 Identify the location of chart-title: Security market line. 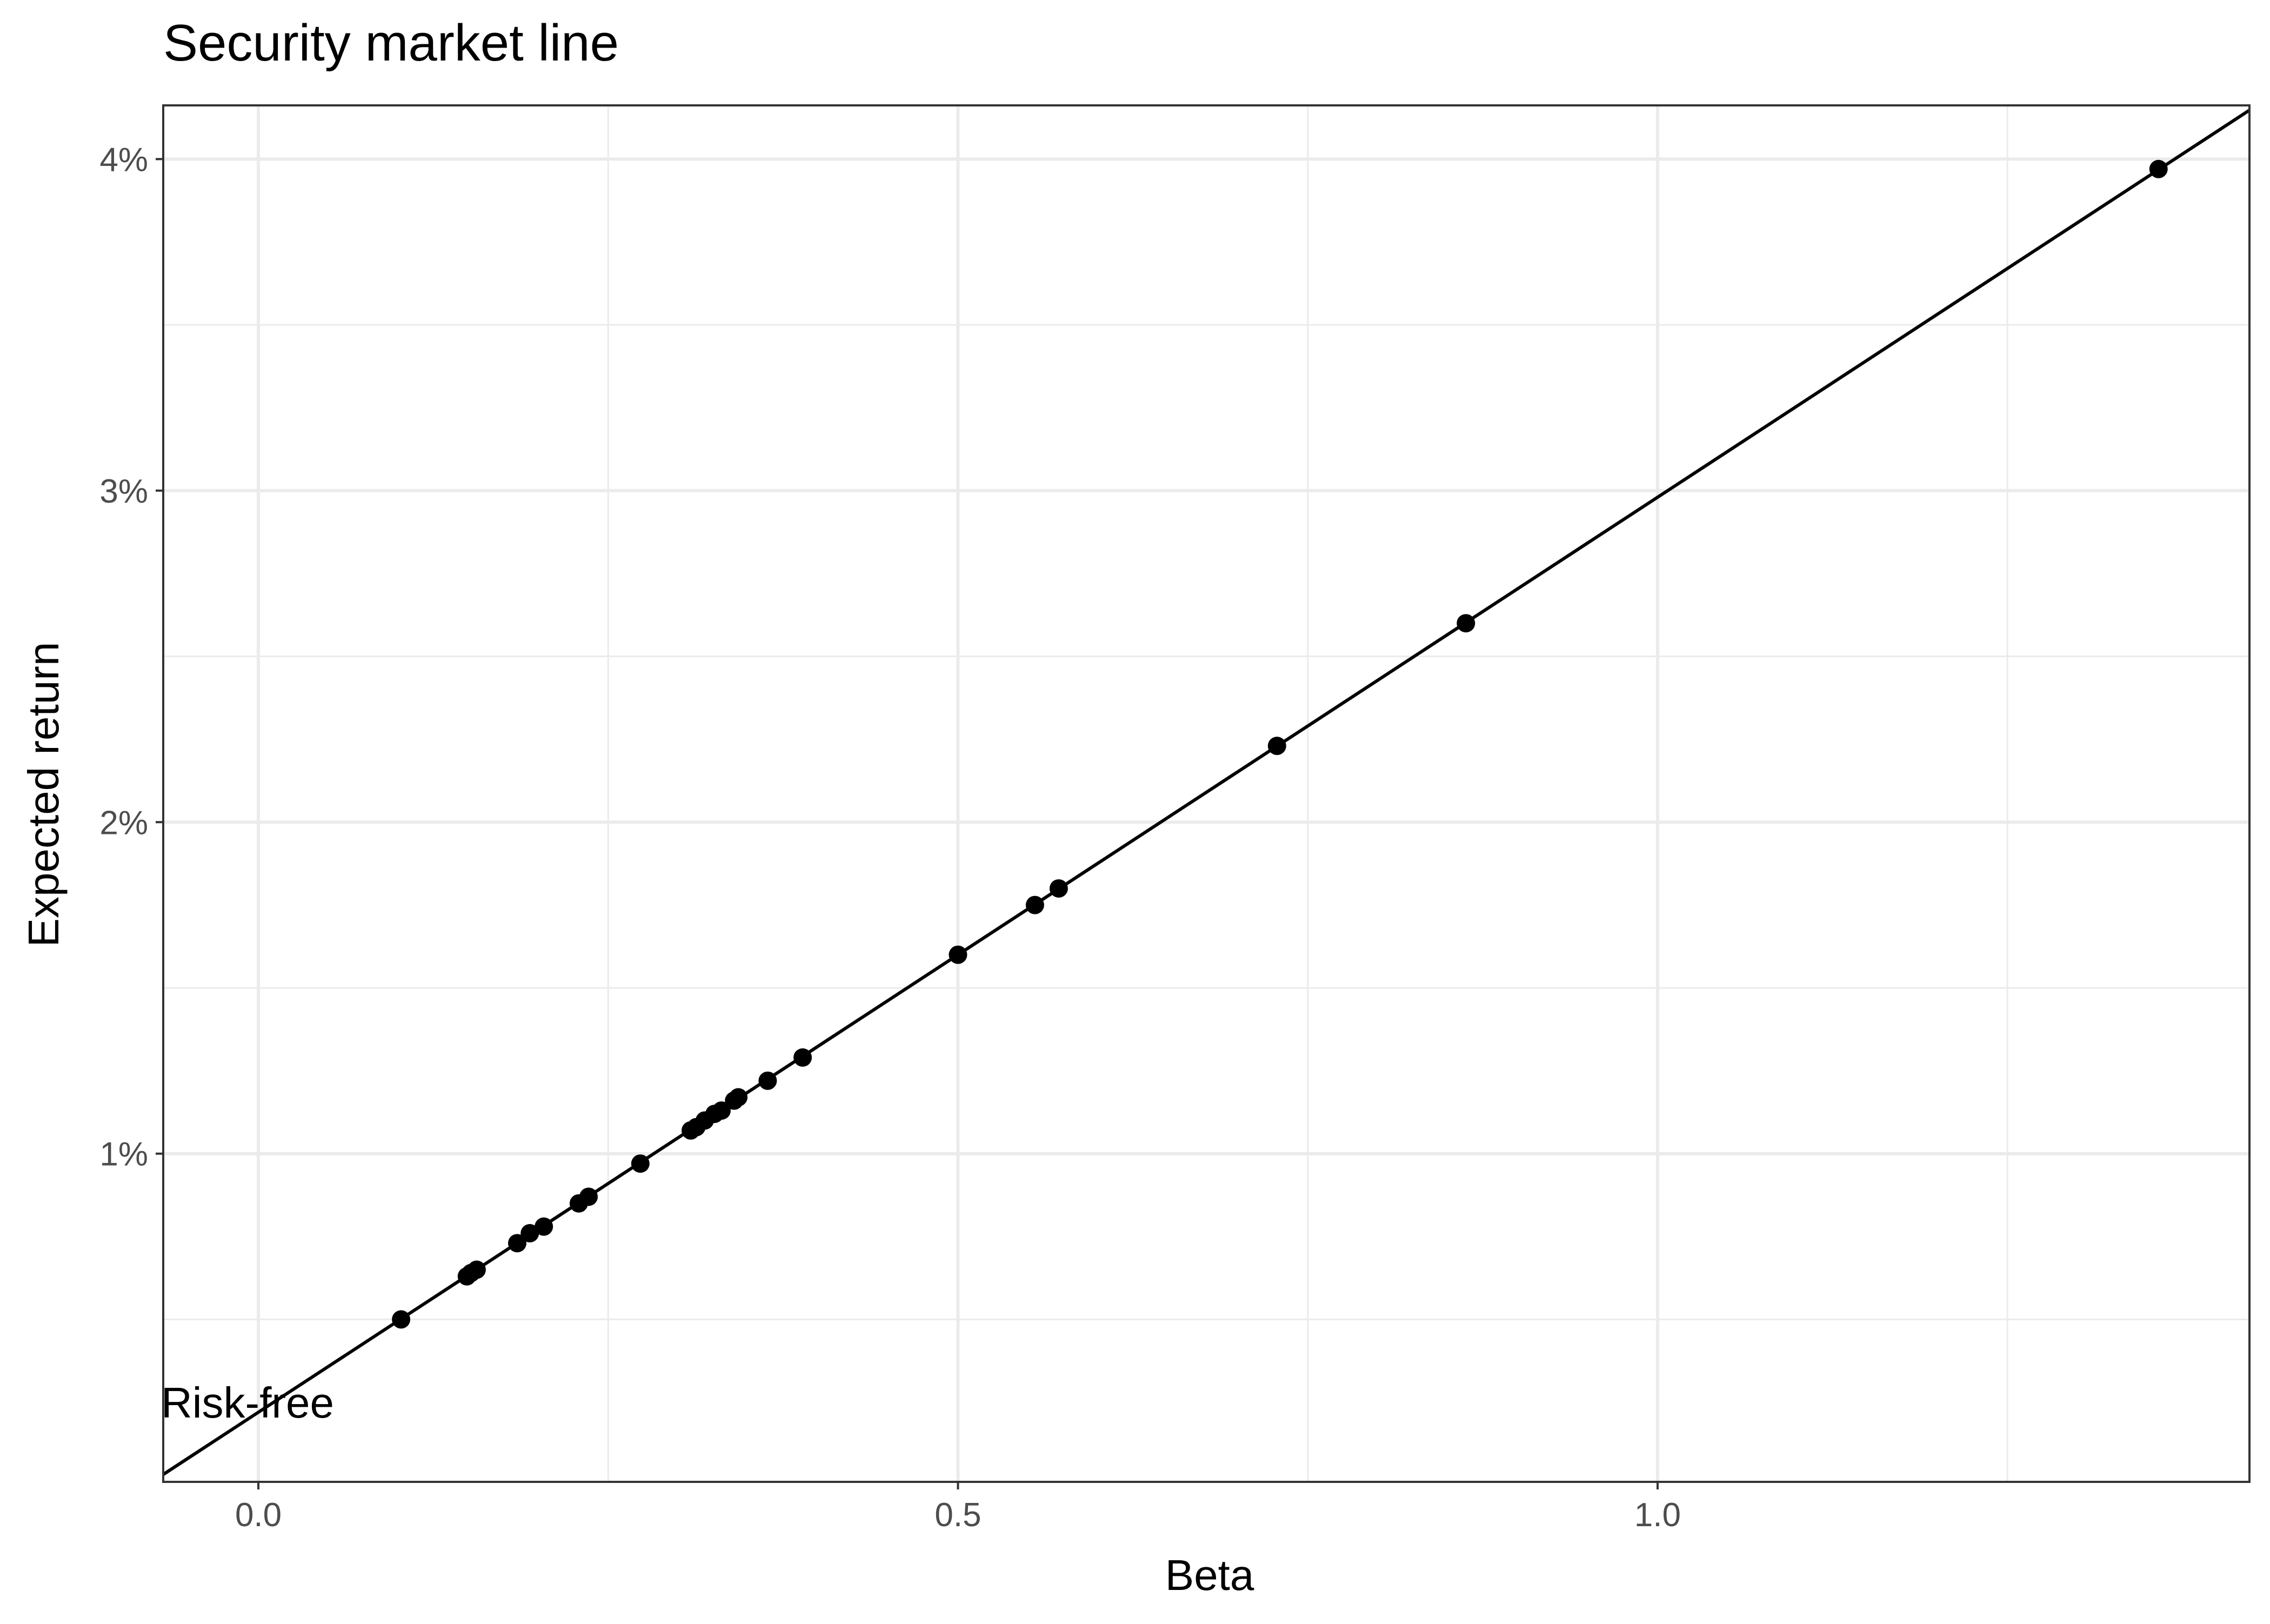
(391, 43).